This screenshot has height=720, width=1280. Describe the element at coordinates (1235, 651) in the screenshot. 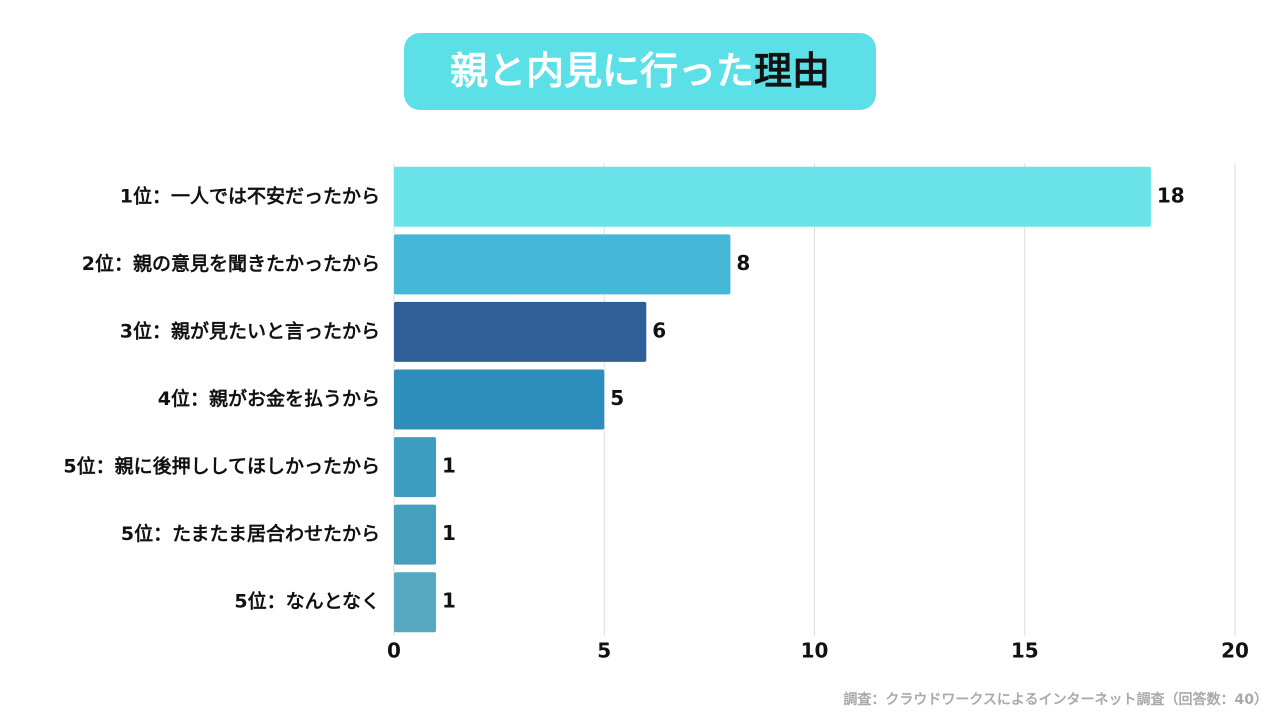

I see `x-tick-label: 20` at that location.